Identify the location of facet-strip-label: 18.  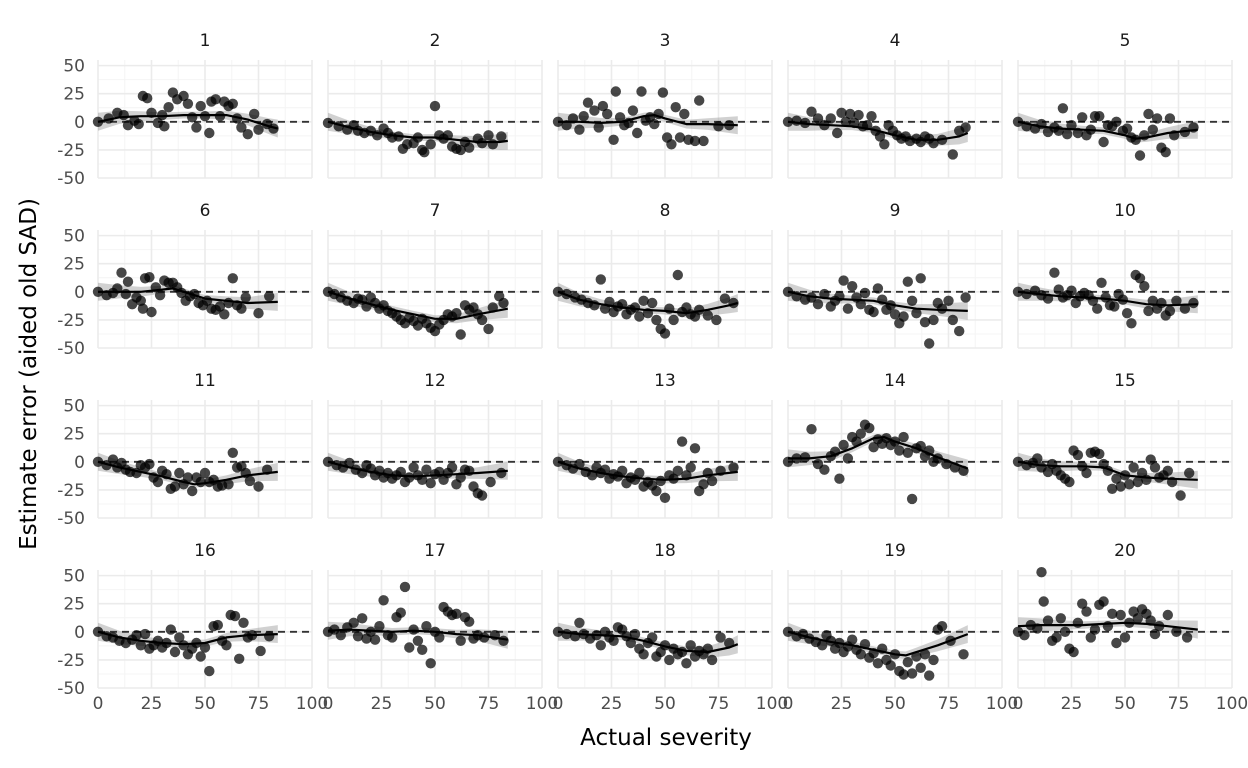
(665, 551).